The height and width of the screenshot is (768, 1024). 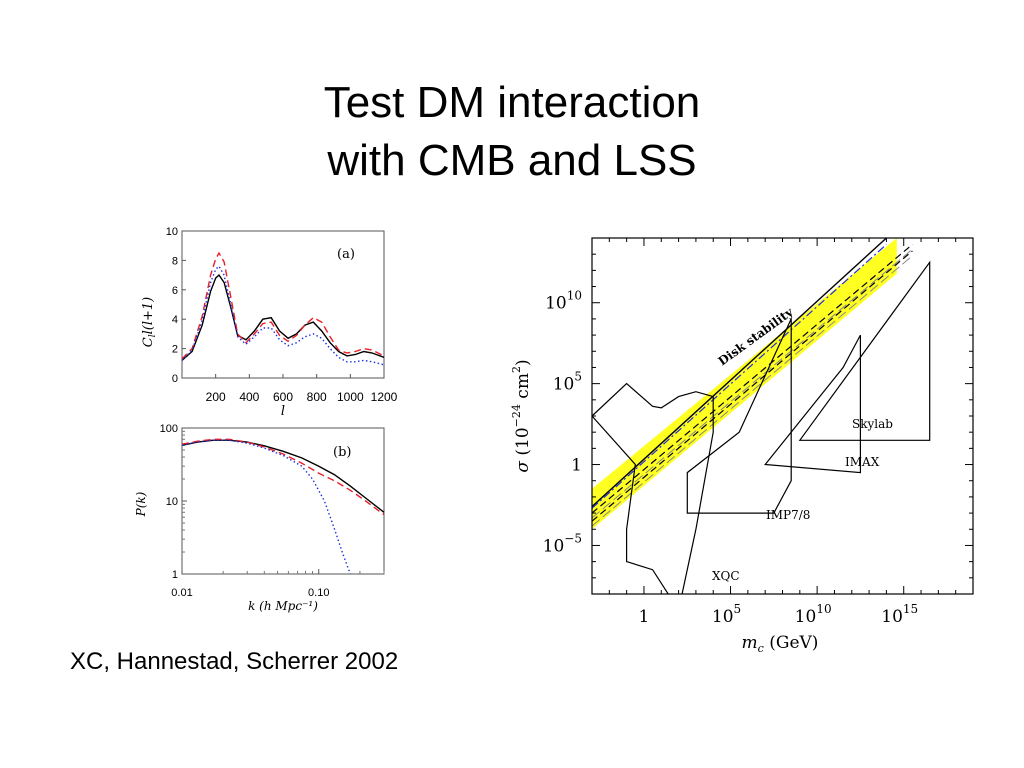 I want to click on x-tick-label: 1000, so click(x=350, y=397).